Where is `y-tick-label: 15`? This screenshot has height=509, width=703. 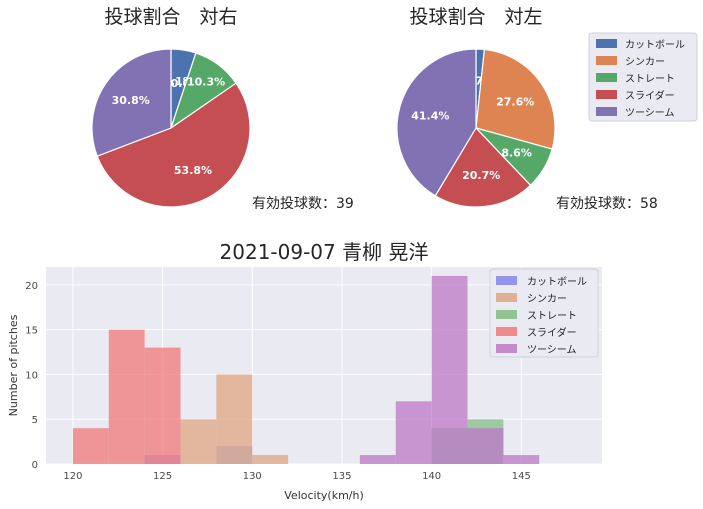
y-tick-label: 15 is located at coordinates (31, 331).